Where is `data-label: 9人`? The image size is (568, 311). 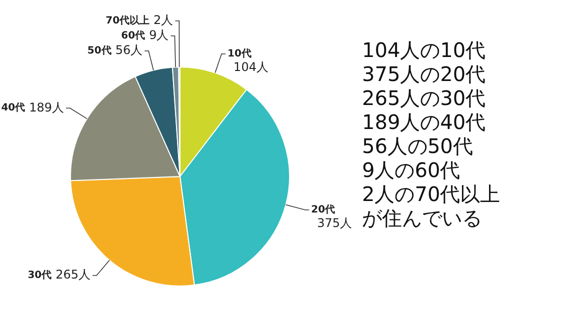 data-label: 9人 is located at coordinates (159, 35).